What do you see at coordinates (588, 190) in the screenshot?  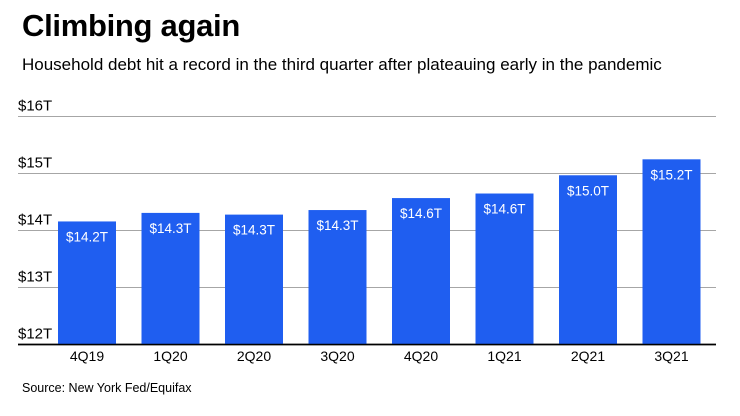 I see `data-label: $15.0T` at bounding box center [588, 190].